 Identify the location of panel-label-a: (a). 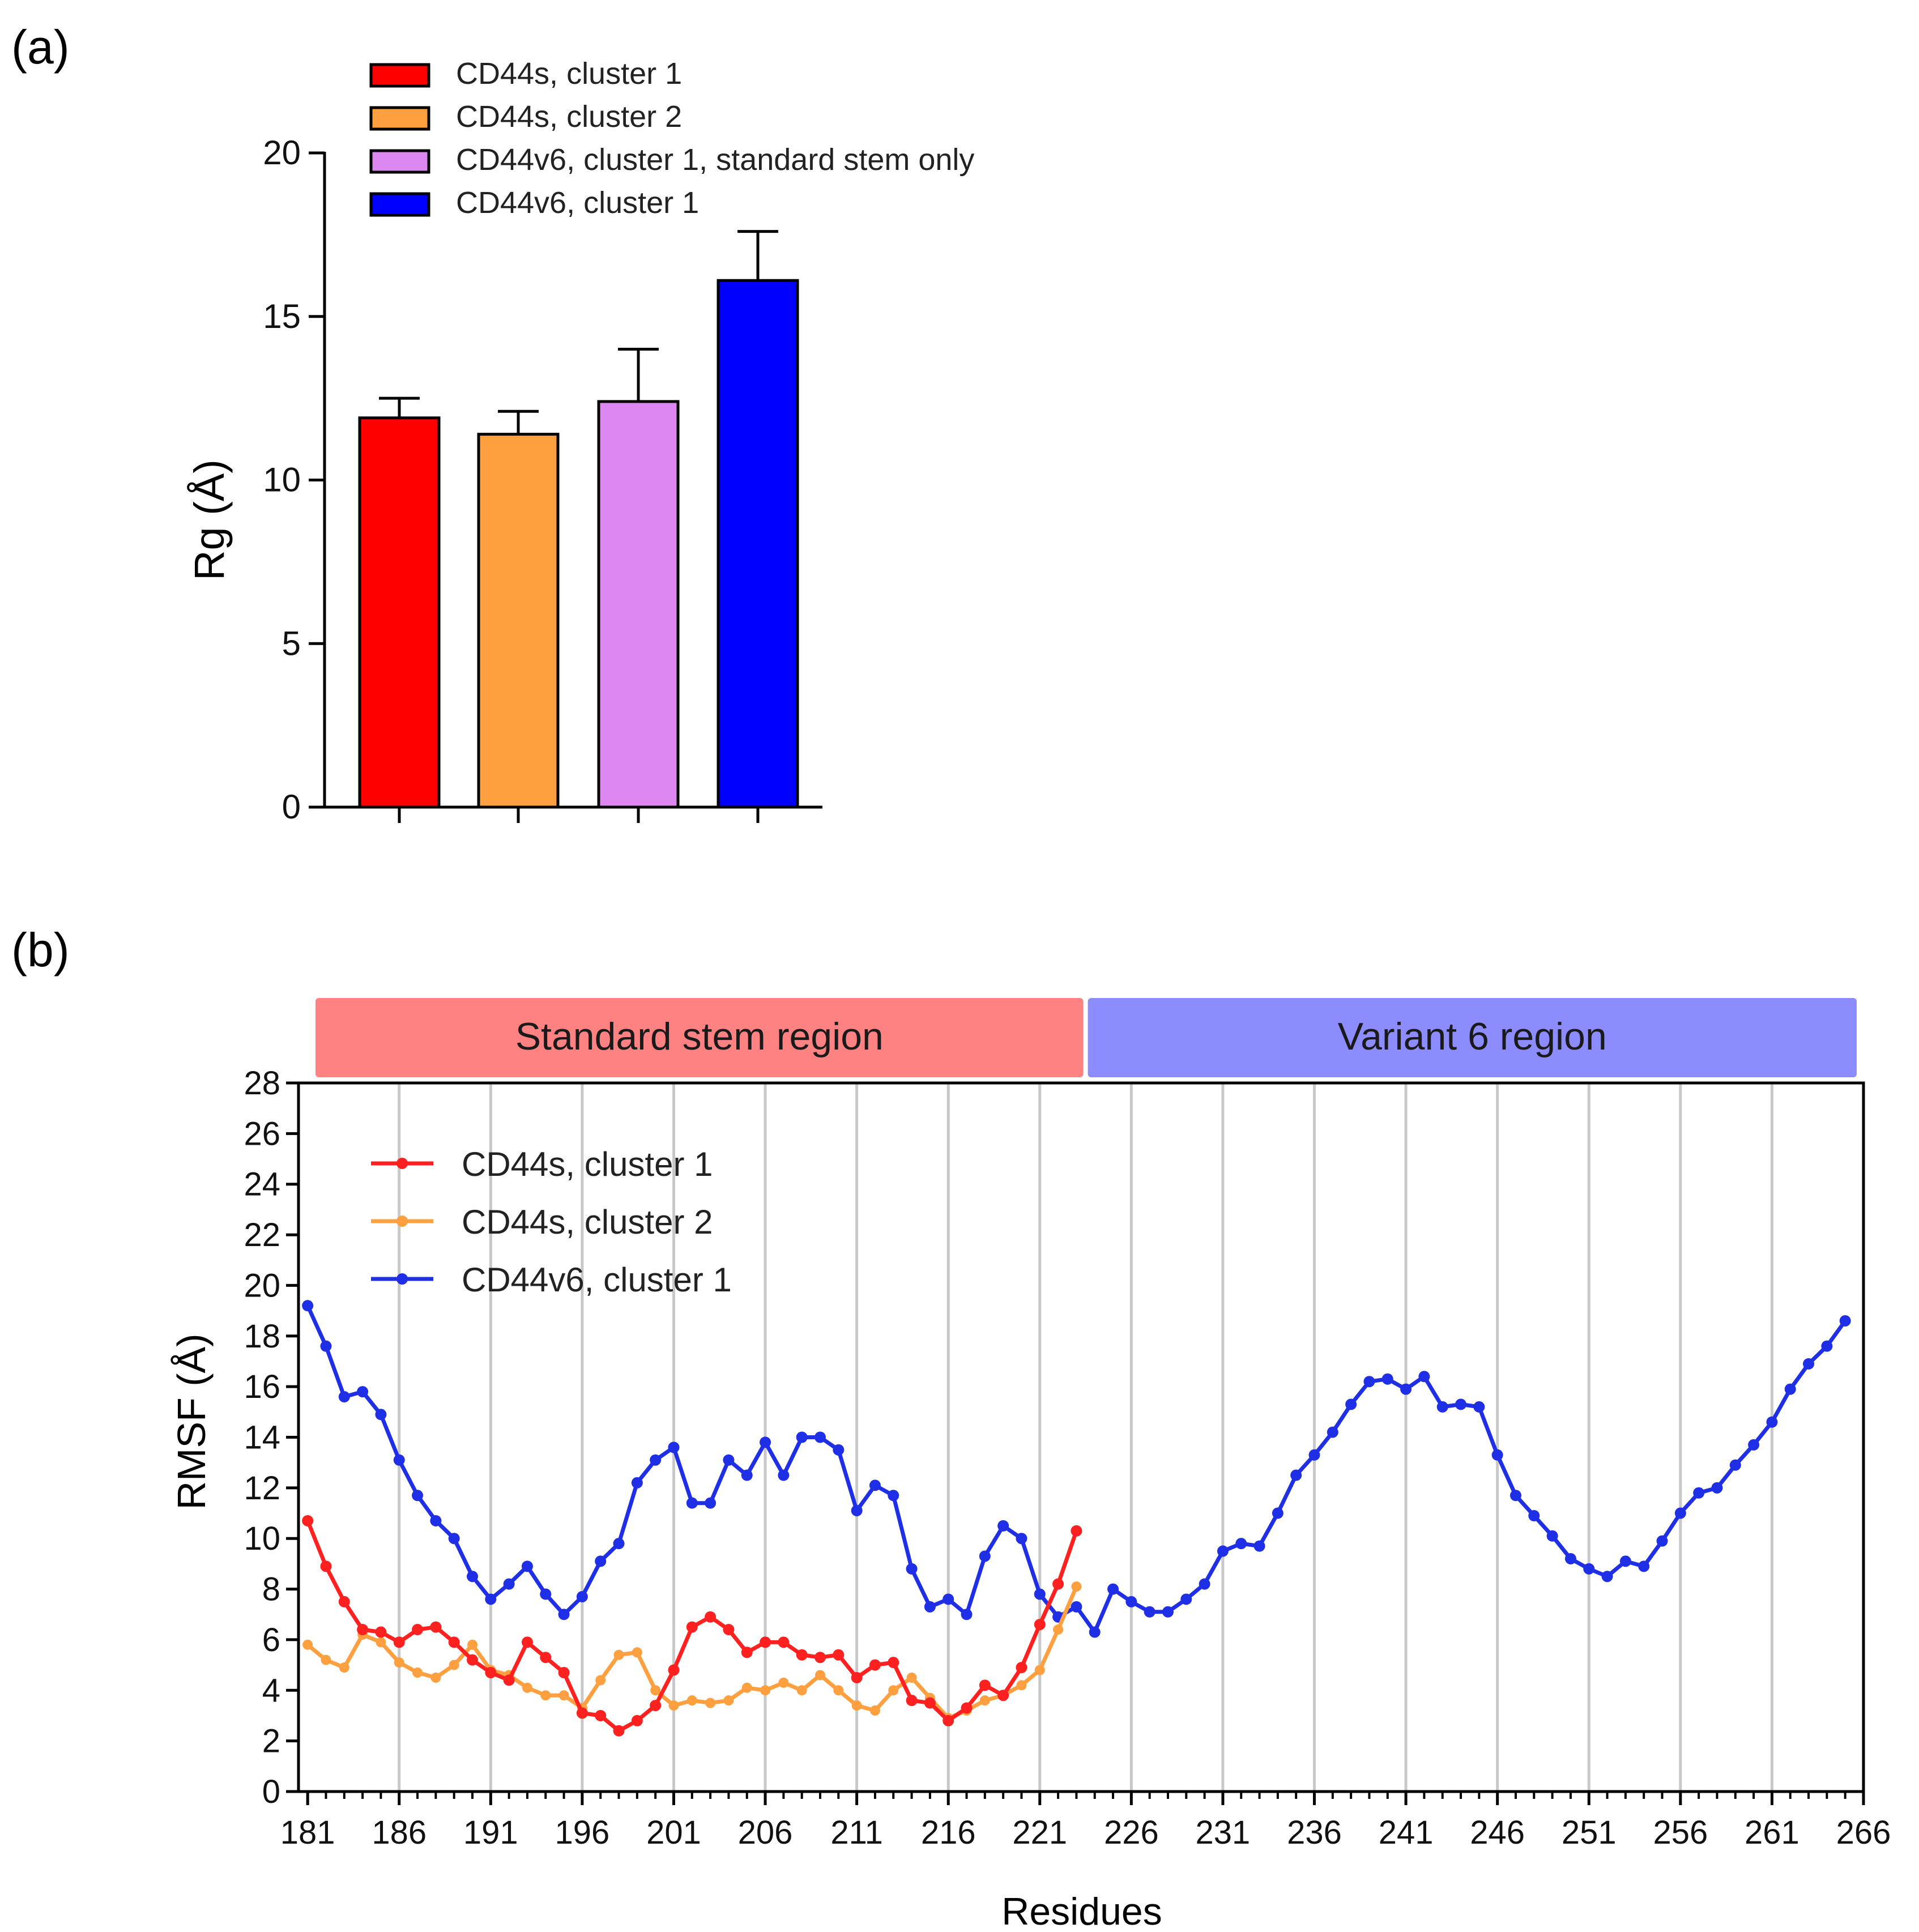
(40, 47).